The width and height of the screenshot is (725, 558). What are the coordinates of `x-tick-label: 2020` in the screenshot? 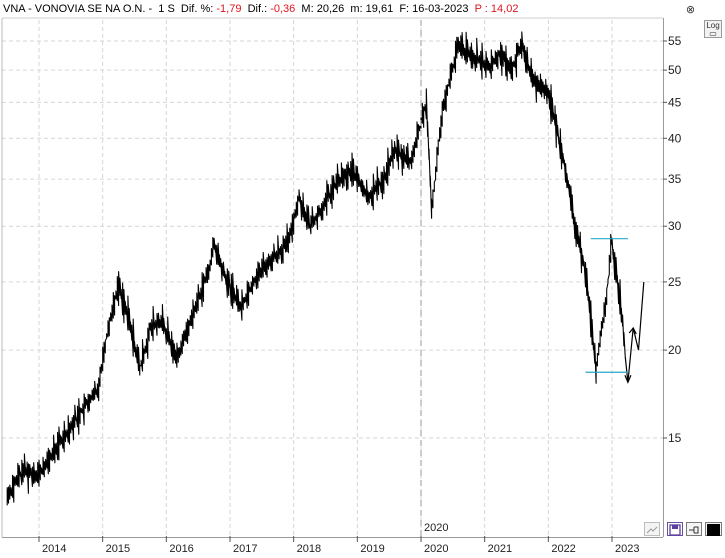 It's located at (436, 549).